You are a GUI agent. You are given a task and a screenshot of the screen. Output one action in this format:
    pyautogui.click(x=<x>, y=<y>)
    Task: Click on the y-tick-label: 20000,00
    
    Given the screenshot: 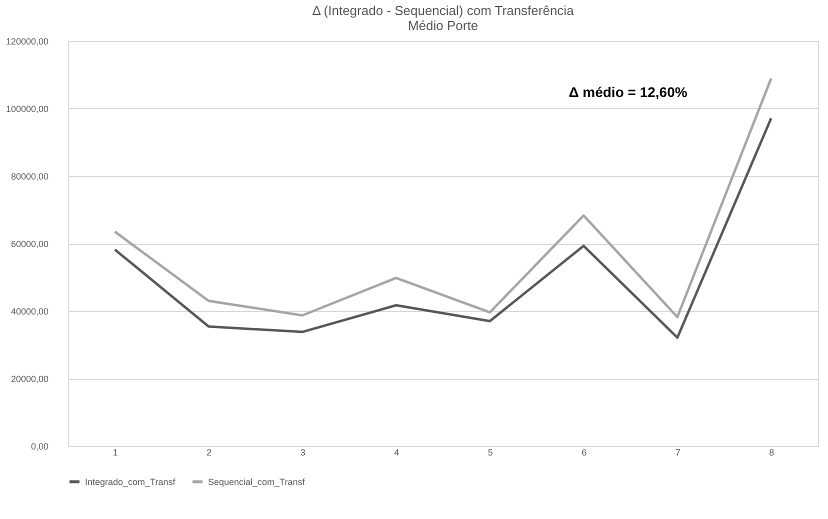 What is the action you would take?
    pyautogui.click(x=29, y=379)
    